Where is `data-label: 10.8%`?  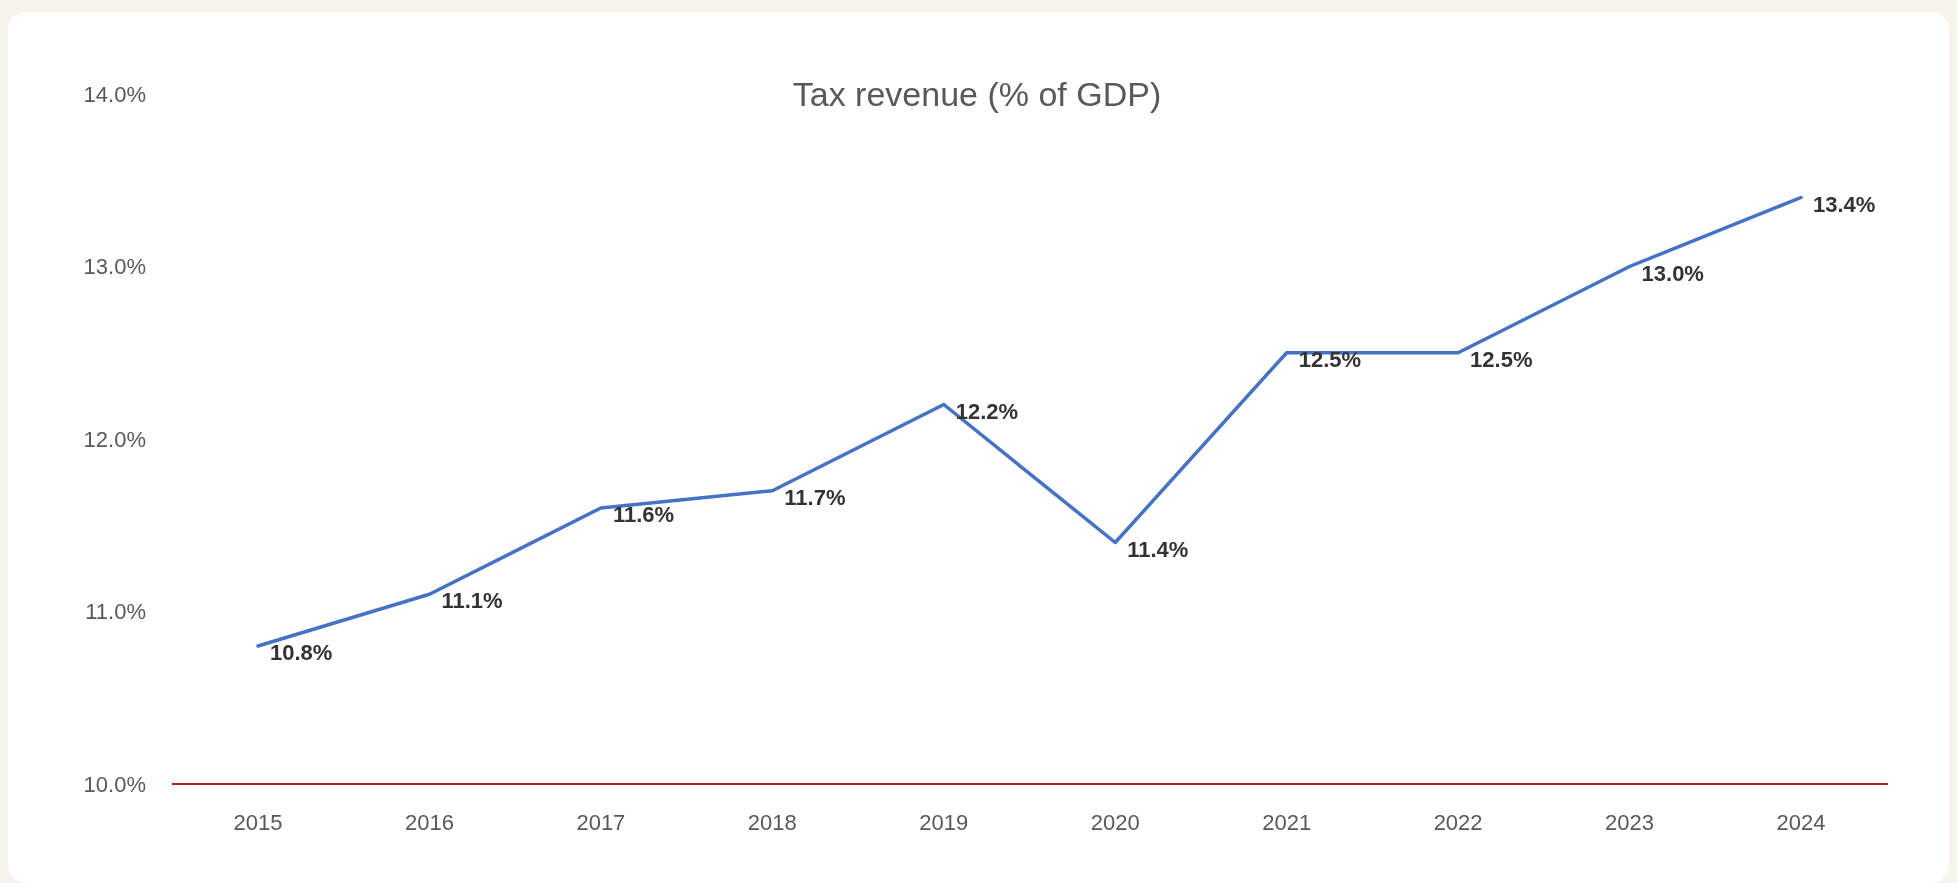 data-label: 10.8% is located at coordinates (301, 652).